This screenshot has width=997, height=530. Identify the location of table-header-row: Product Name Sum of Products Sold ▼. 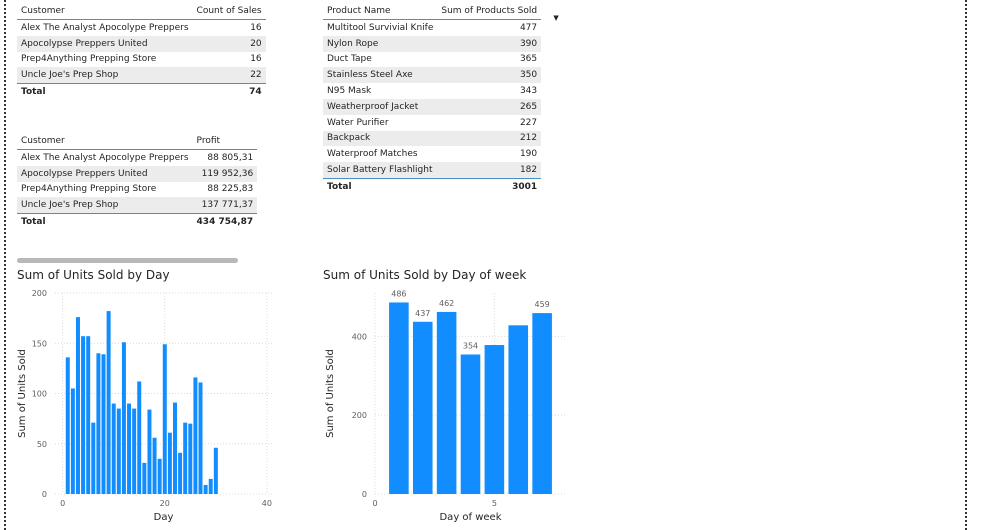
(441, 12).